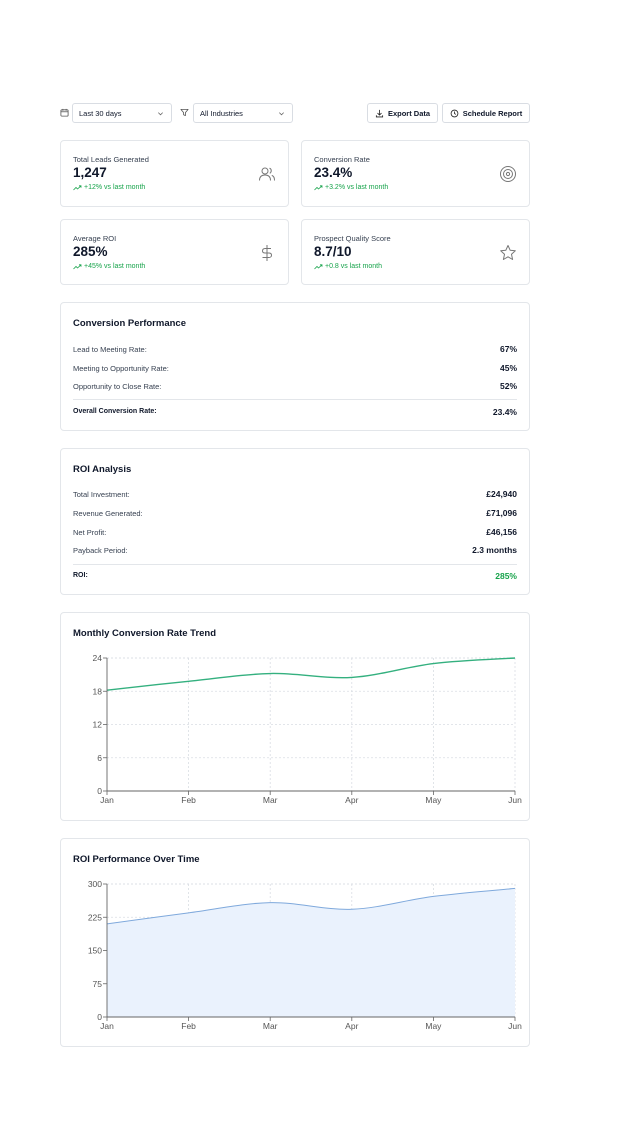  I want to click on metric-value: £24,940, so click(501, 494).